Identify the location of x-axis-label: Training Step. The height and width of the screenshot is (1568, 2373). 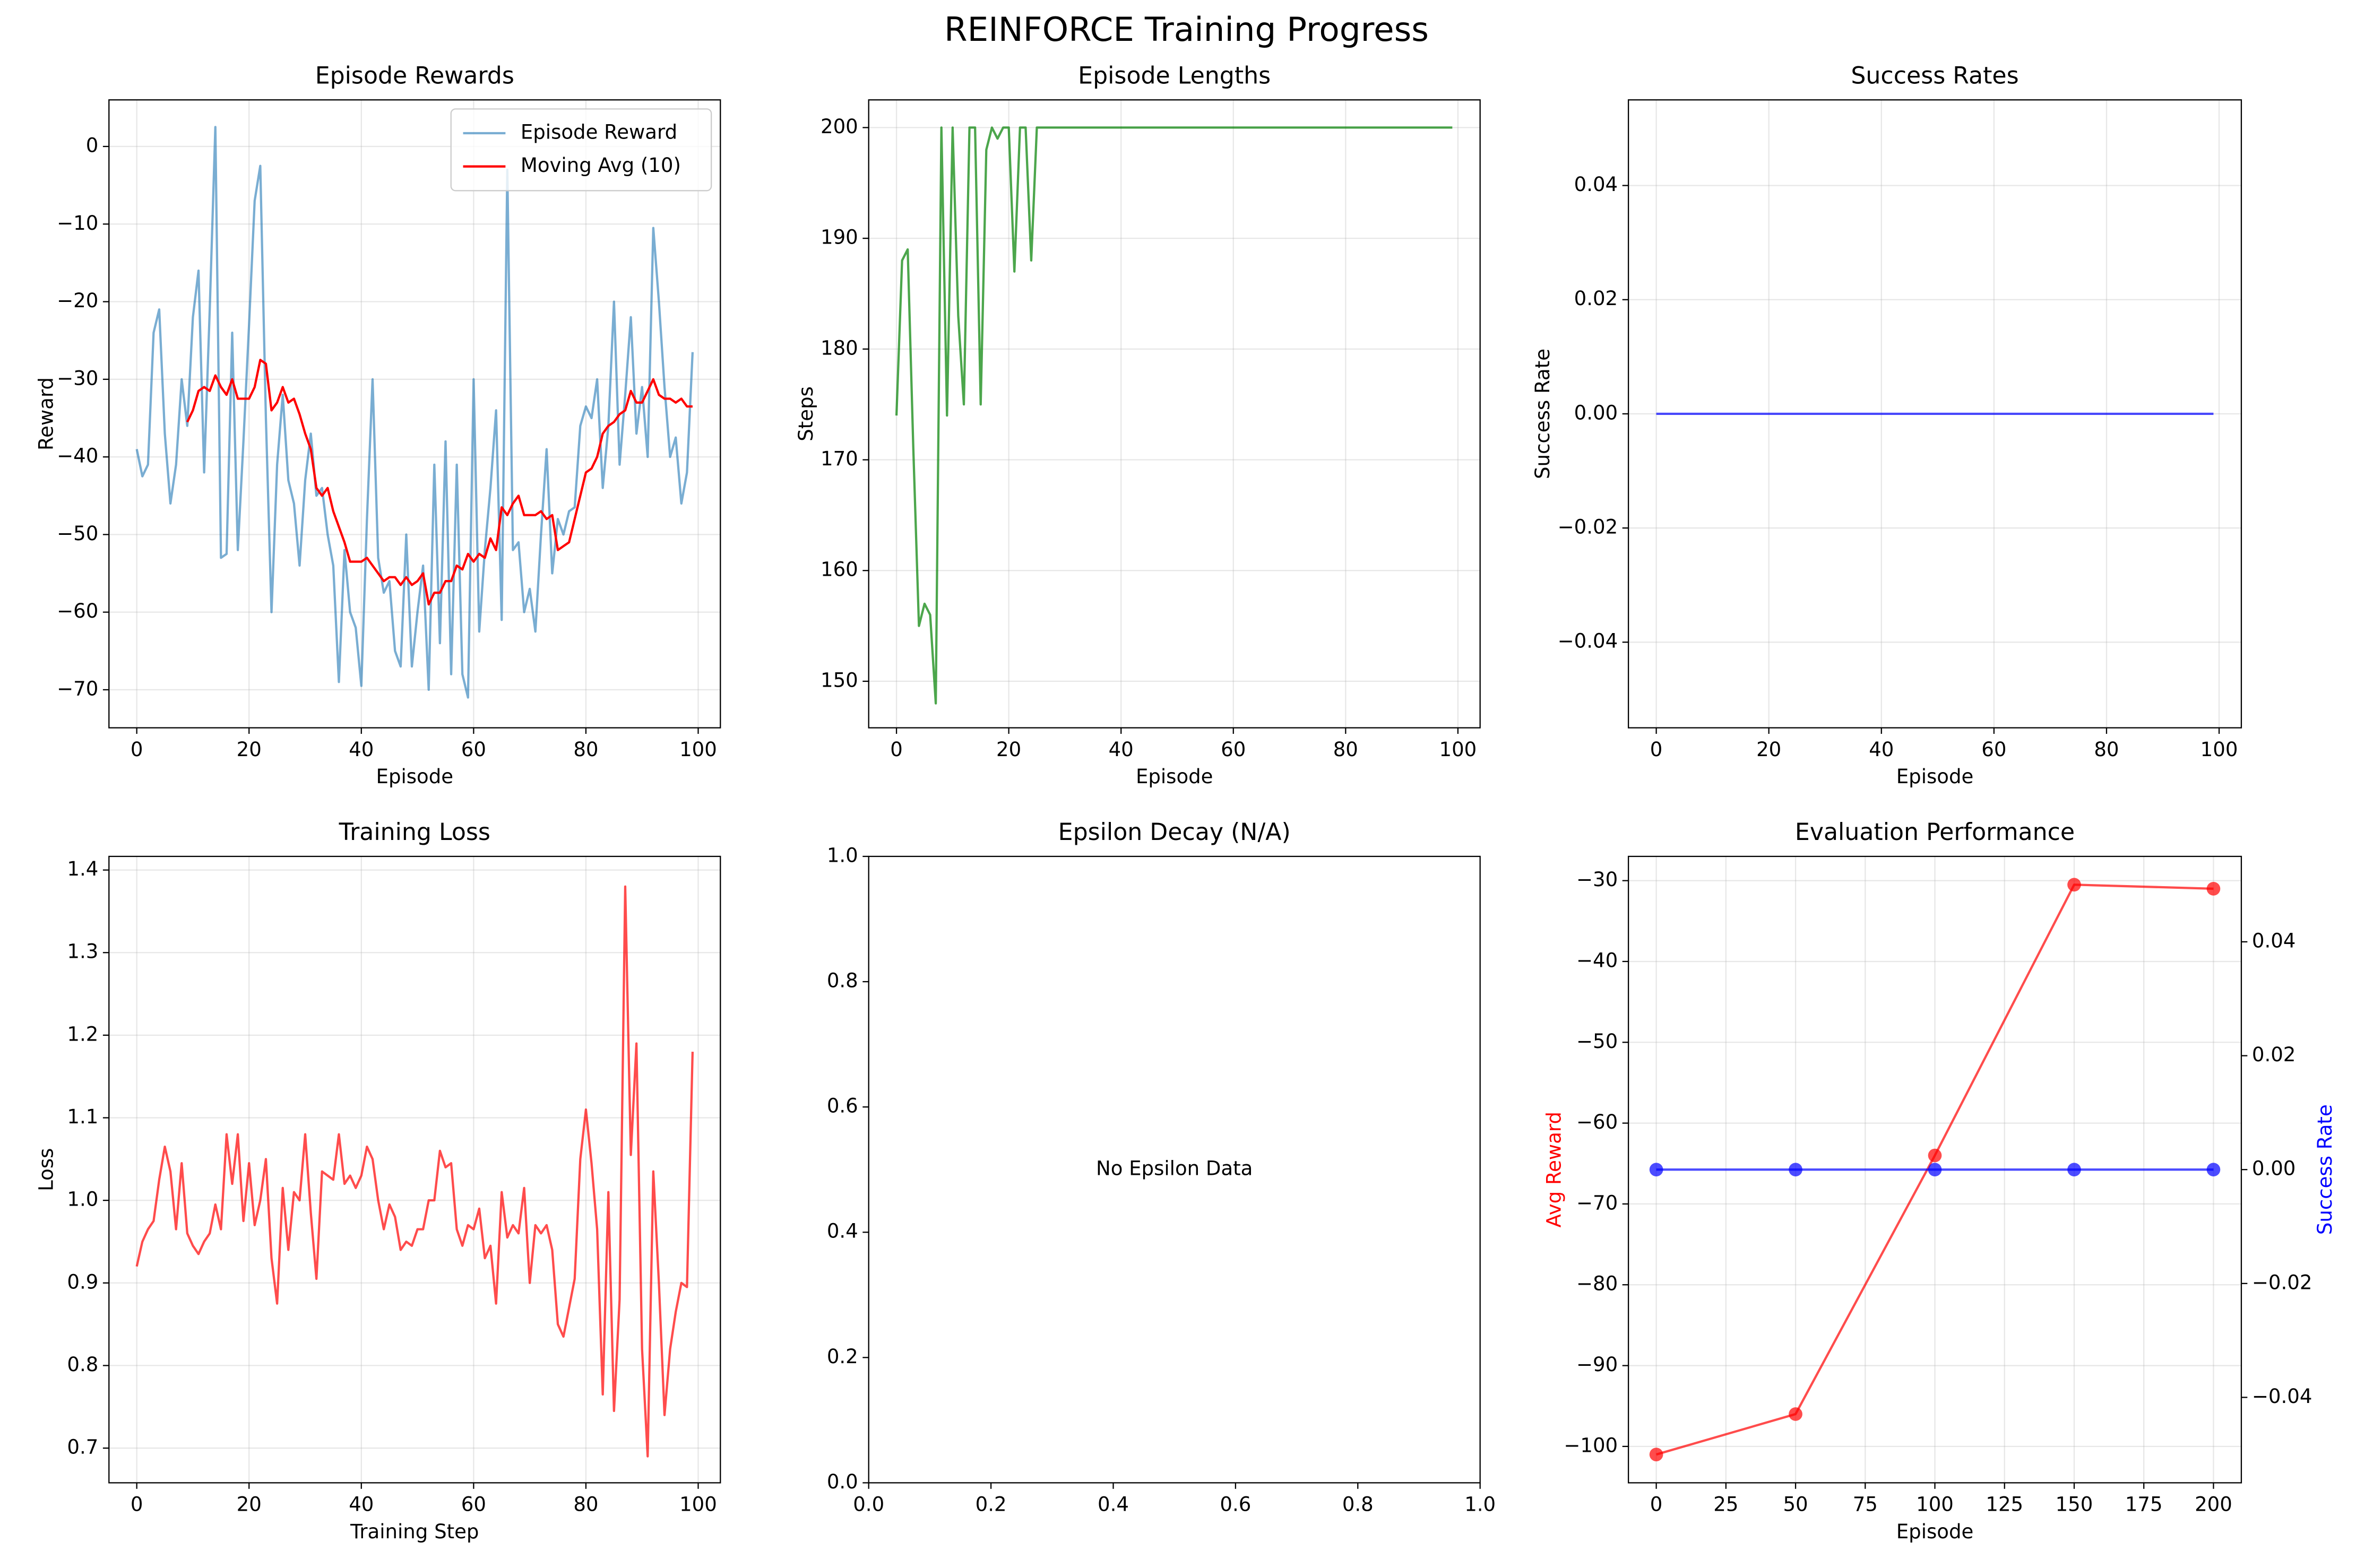
(414, 1531).